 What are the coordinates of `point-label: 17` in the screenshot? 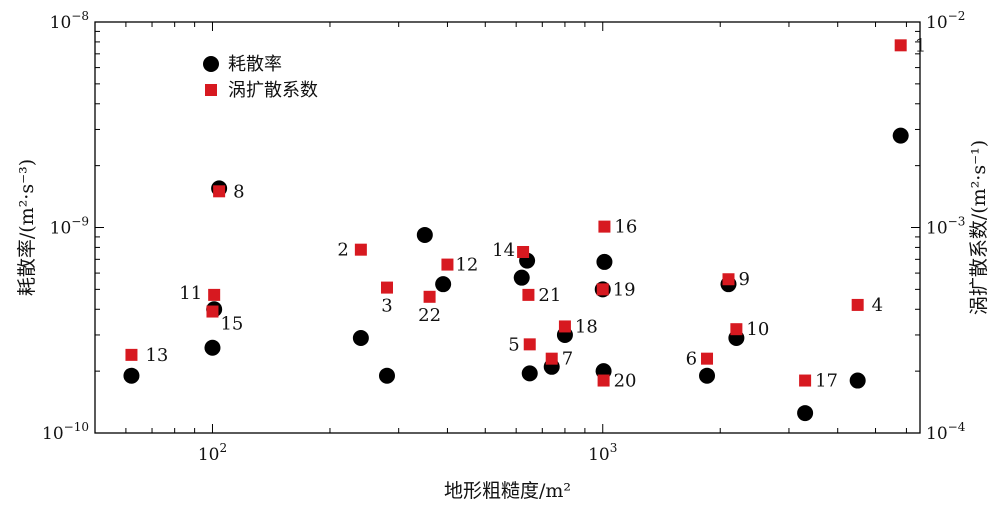 It's located at (826, 381).